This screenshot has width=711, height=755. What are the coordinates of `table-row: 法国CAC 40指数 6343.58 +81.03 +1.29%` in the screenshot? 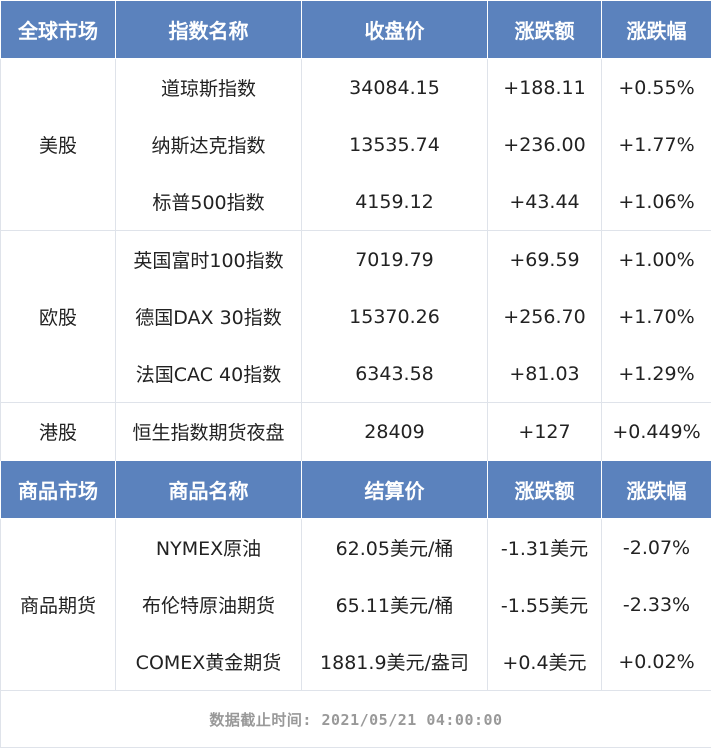 It's located at (356, 374).